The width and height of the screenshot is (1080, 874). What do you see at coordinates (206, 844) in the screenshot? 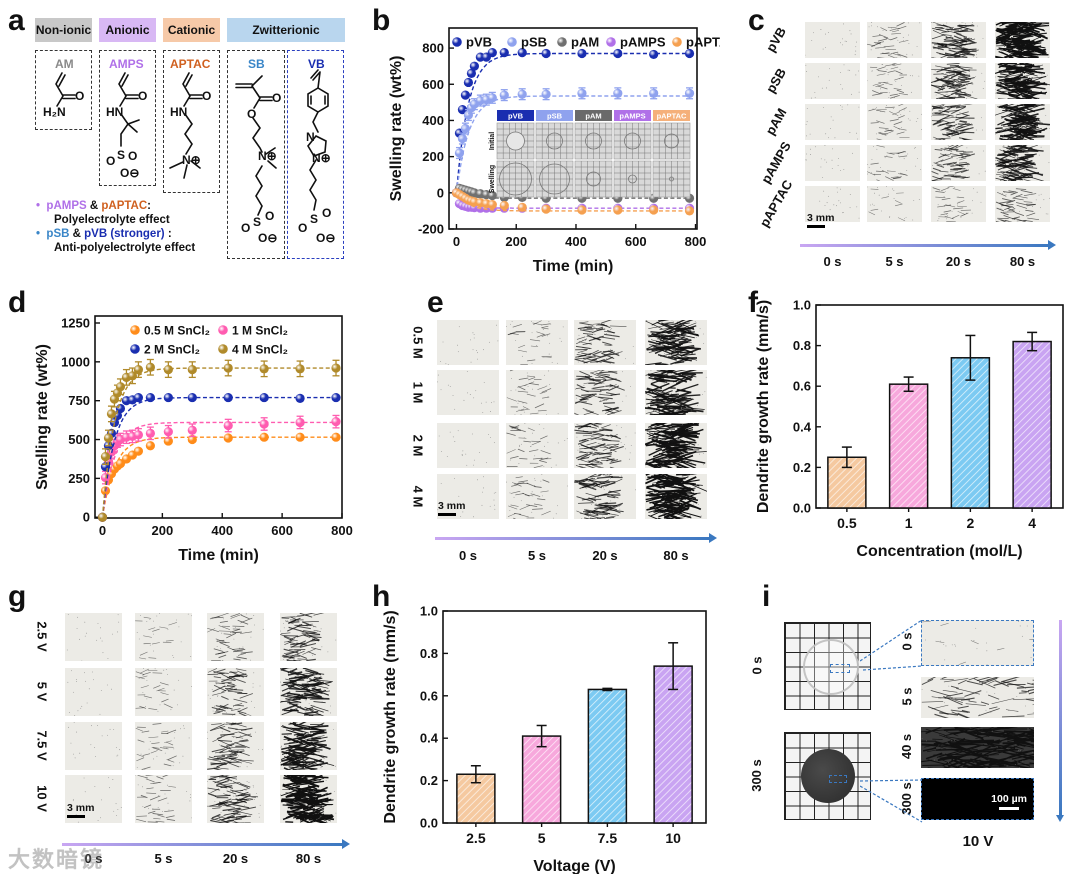
I see `time-arrow` at bounding box center [206, 844].